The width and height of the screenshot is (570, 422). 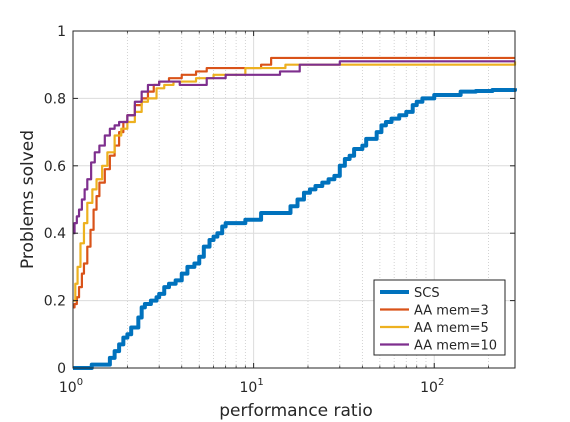 I want to click on y-tick-label: 0.6, so click(x=55, y=167).